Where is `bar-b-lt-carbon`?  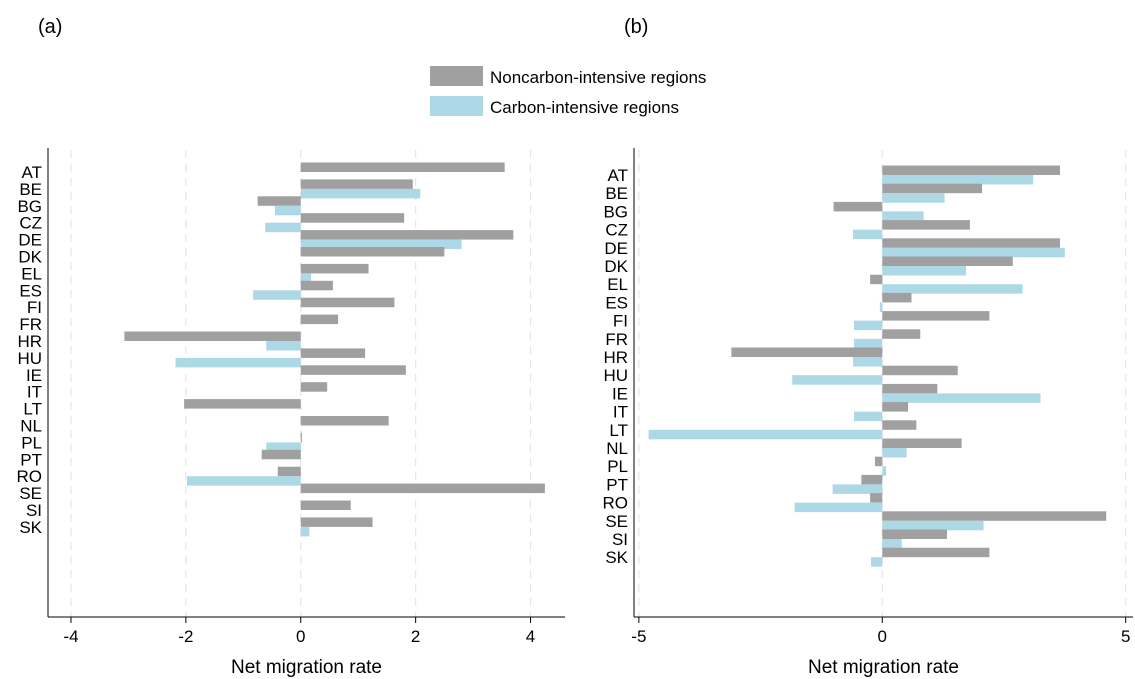 bar-b-lt-carbon is located at coordinates (765, 434).